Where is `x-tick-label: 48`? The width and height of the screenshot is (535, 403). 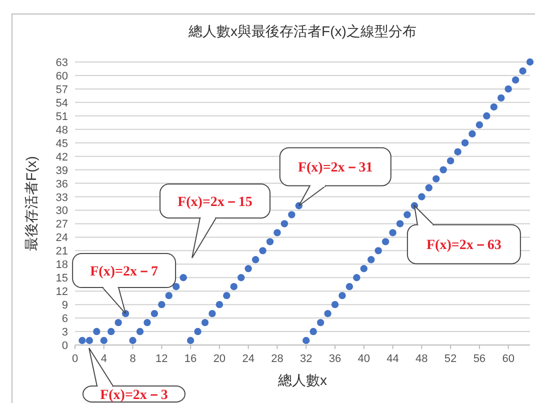
x-tick-label: 48 is located at coordinates (422, 359).